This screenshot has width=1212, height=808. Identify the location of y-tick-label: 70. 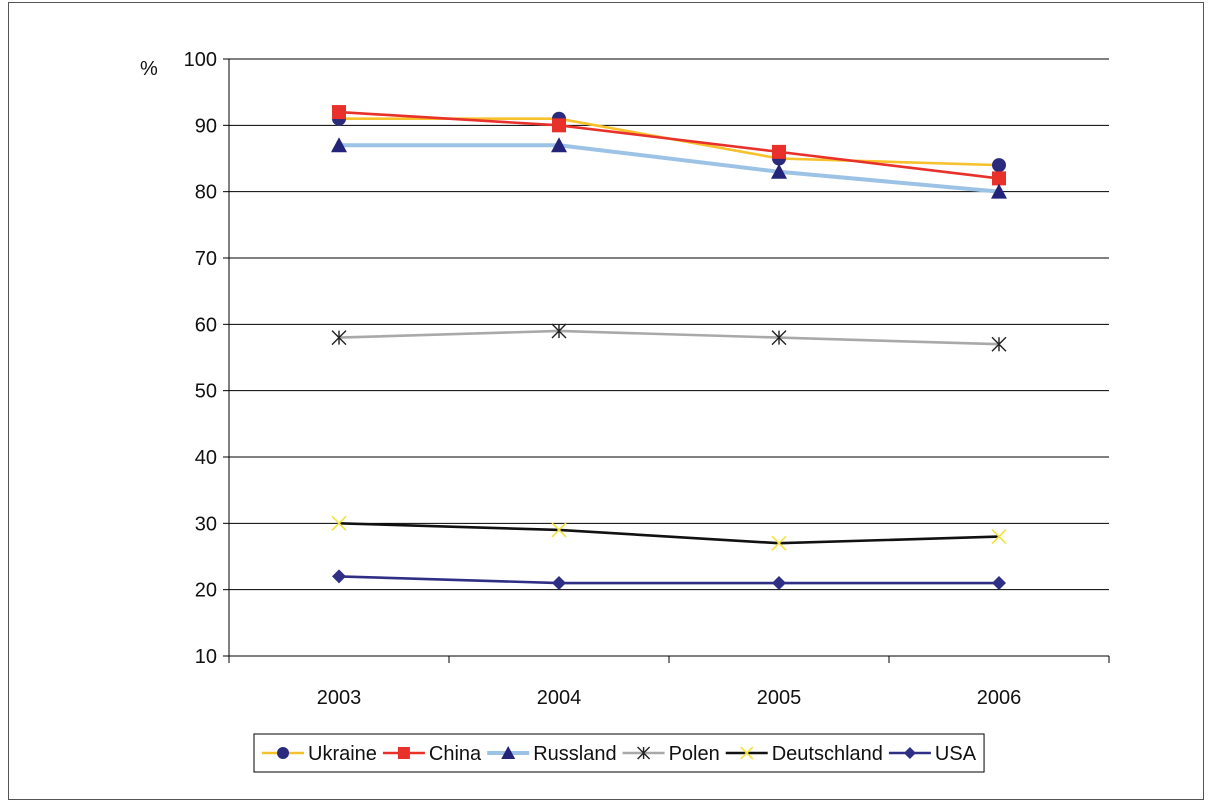
(206, 259).